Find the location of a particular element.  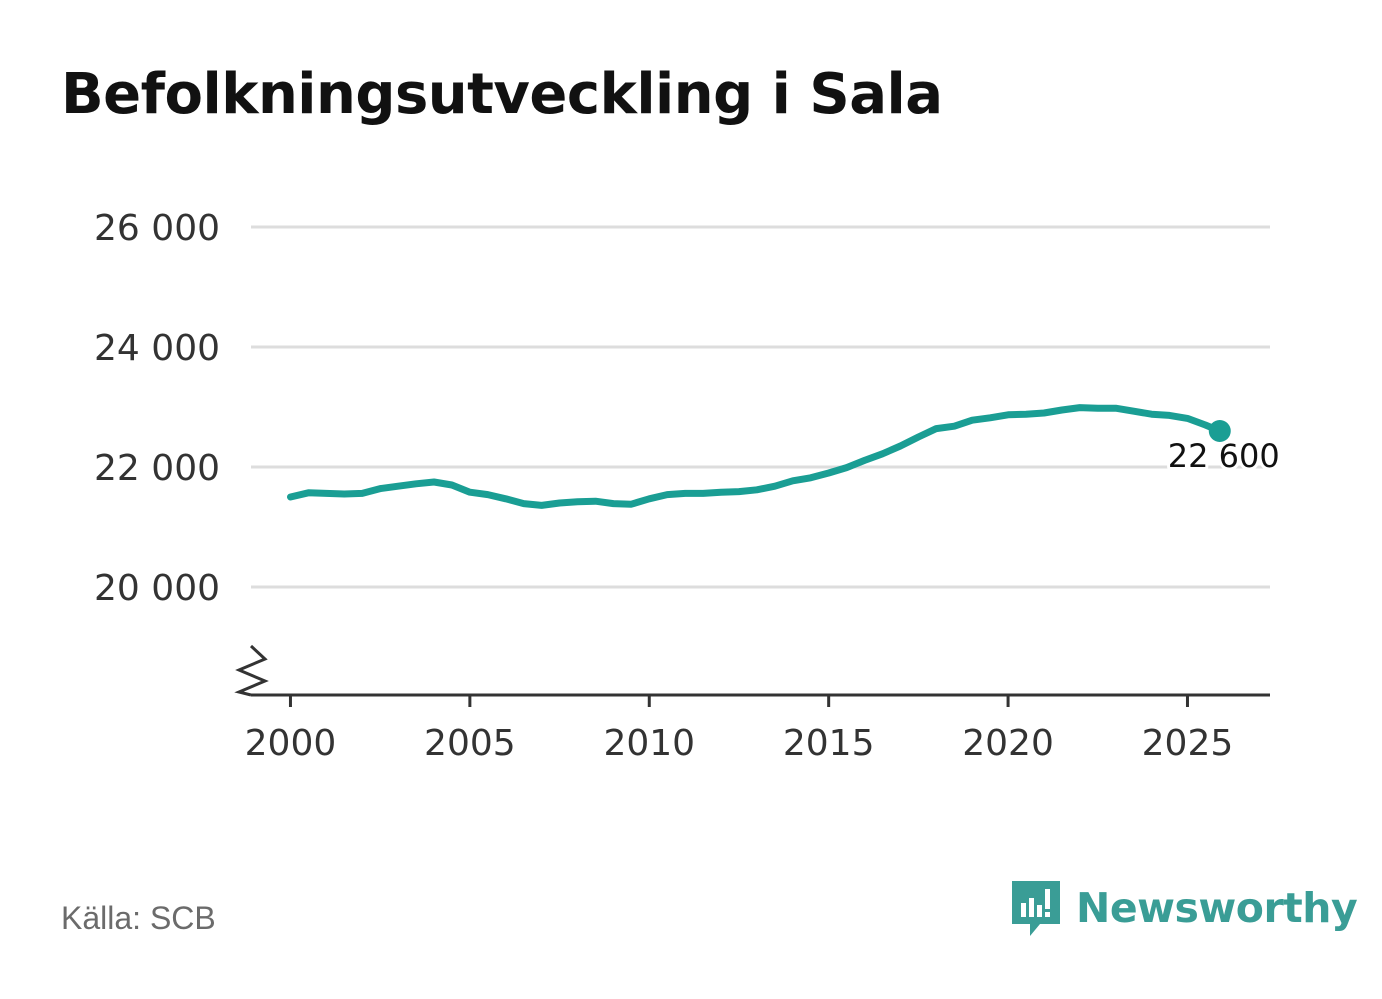

series-layer is located at coordinates (755, 456).